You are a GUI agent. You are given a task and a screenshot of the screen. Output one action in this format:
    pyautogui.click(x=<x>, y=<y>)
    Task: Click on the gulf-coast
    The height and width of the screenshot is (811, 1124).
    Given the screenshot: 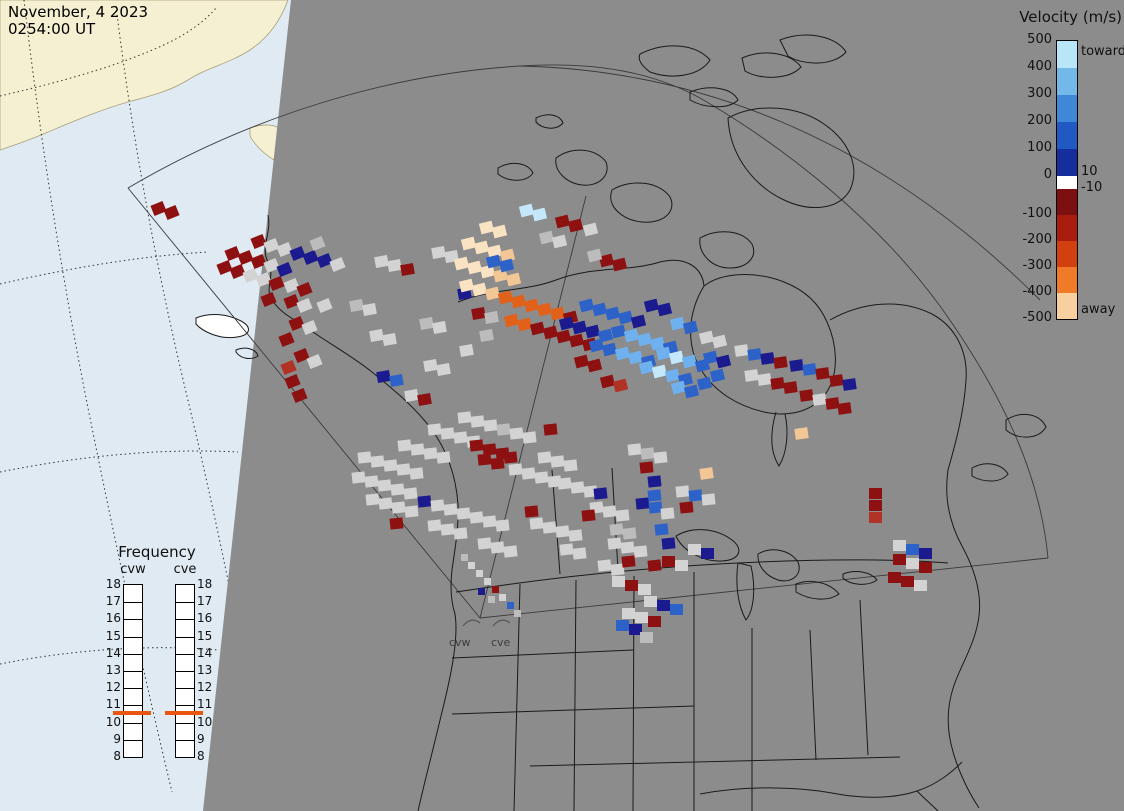 What is the action you would take?
    pyautogui.click(x=831, y=779)
    